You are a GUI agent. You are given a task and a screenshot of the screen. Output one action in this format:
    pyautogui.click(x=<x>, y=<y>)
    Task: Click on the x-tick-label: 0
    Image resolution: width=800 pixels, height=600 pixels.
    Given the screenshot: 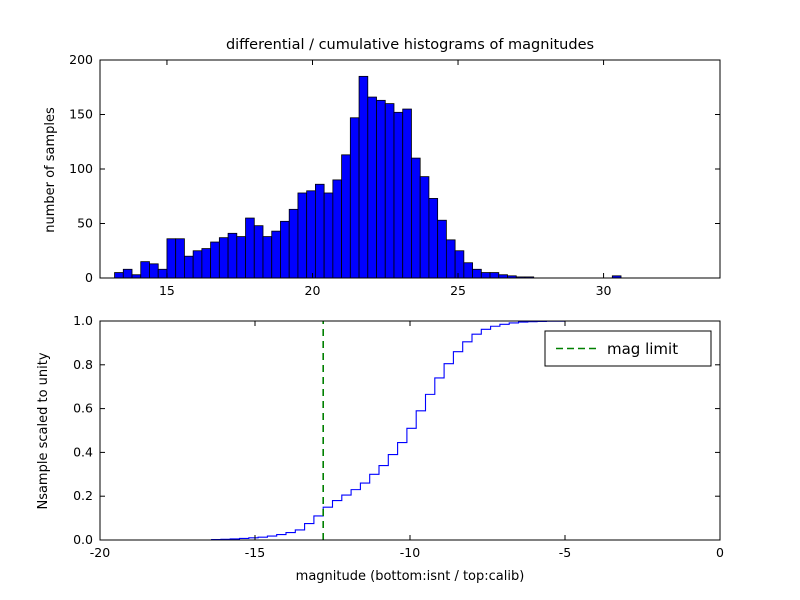 What is the action you would take?
    pyautogui.click(x=720, y=552)
    